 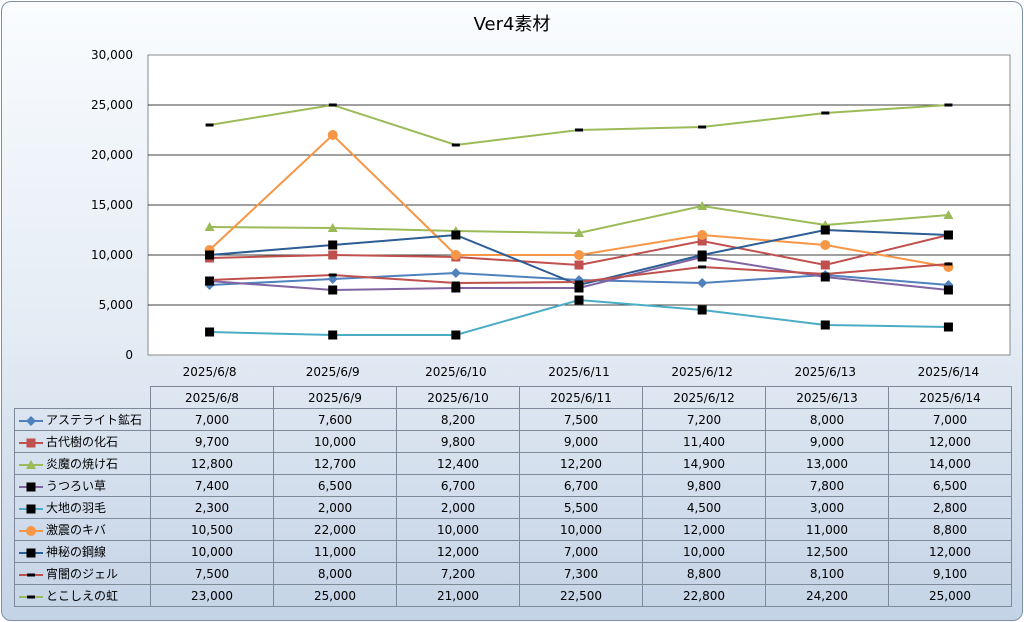 What do you see at coordinates (76, 508) in the screenshot?
I see `series-name-label: 大地の羽毛` at bounding box center [76, 508].